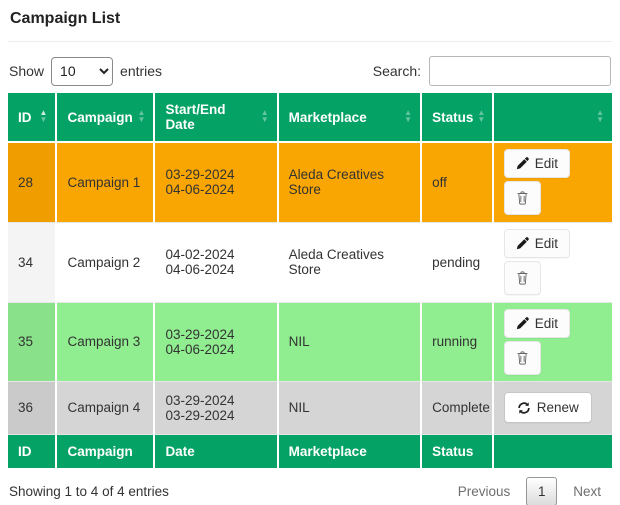 This screenshot has height=505, width=620. What do you see at coordinates (33, 342) in the screenshot?
I see `cell-id: 35` at bounding box center [33, 342].